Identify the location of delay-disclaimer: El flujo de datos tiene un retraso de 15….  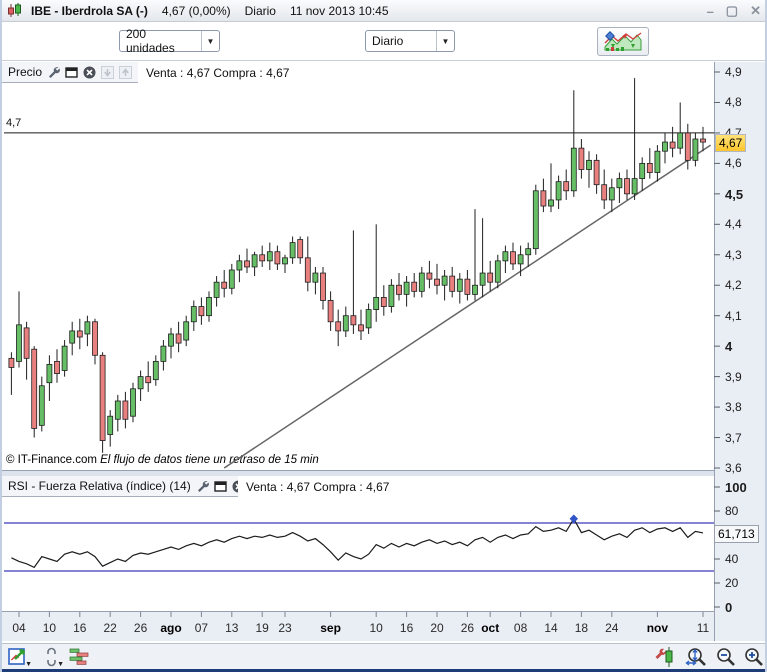
(209, 460).